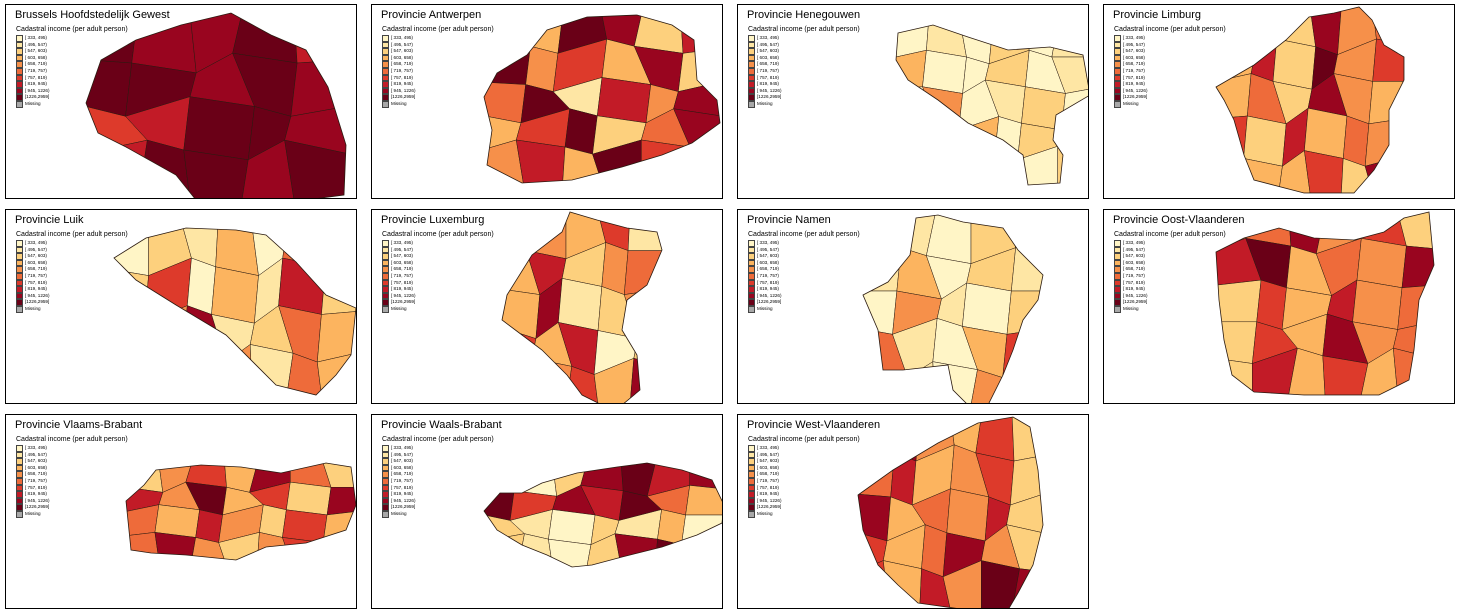  Describe the element at coordinates (1170, 104) in the screenshot. I see `legend-entry: Missing` at that location.